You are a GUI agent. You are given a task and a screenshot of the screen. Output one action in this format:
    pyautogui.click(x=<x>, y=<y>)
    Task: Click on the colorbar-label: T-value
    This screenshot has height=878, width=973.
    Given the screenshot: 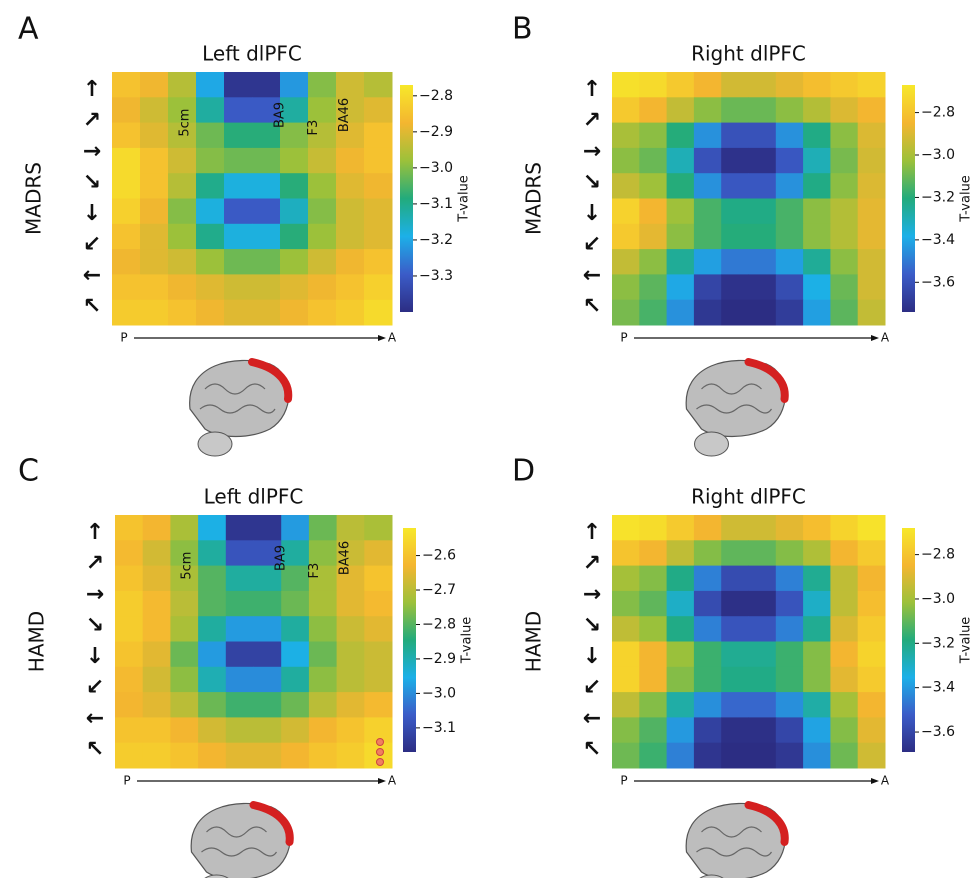 What is the action you would take?
    pyautogui.click(x=467, y=641)
    